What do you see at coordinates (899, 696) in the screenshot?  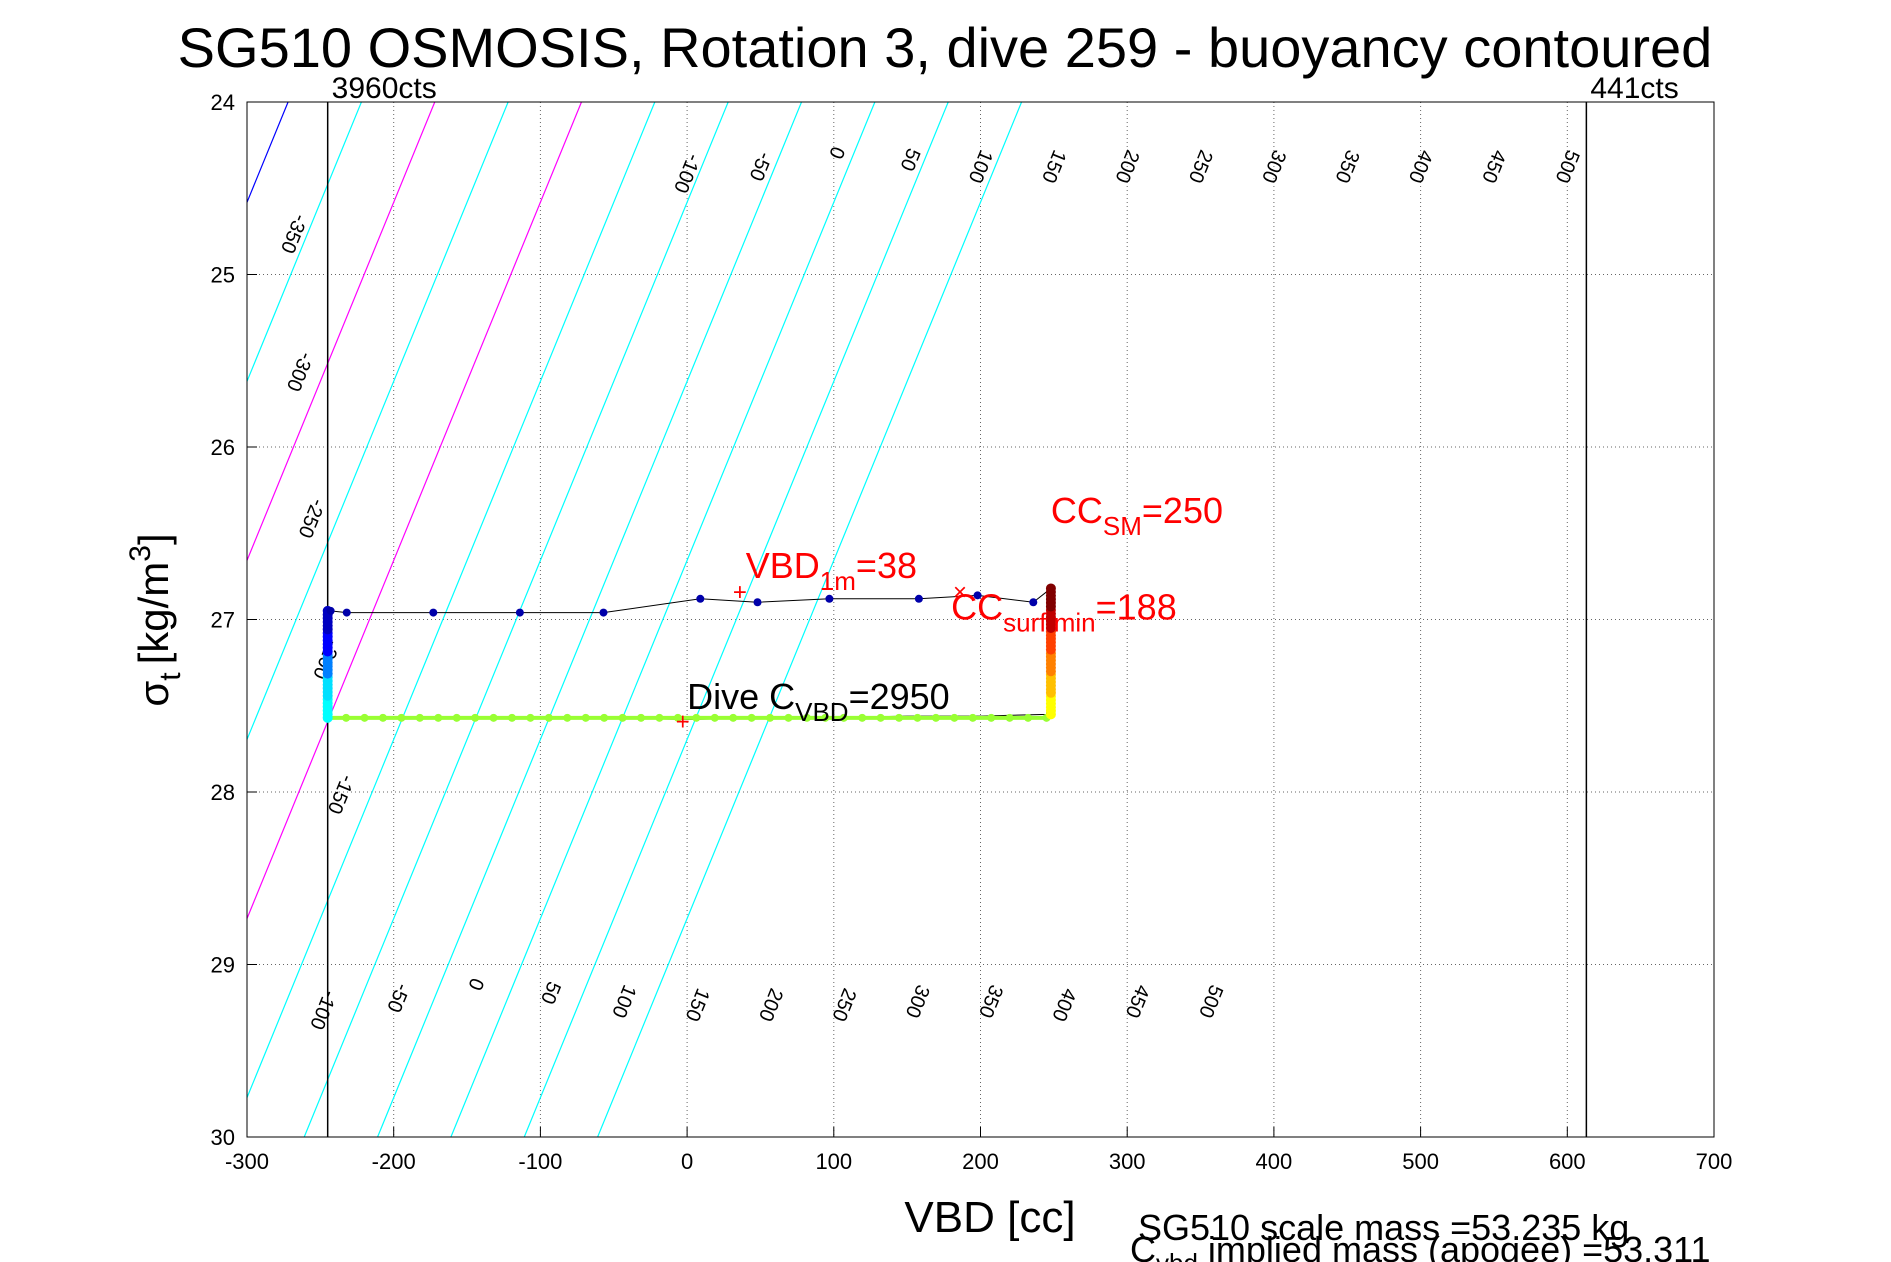 I see `annotation-tail: =2950` at bounding box center [899, 696].